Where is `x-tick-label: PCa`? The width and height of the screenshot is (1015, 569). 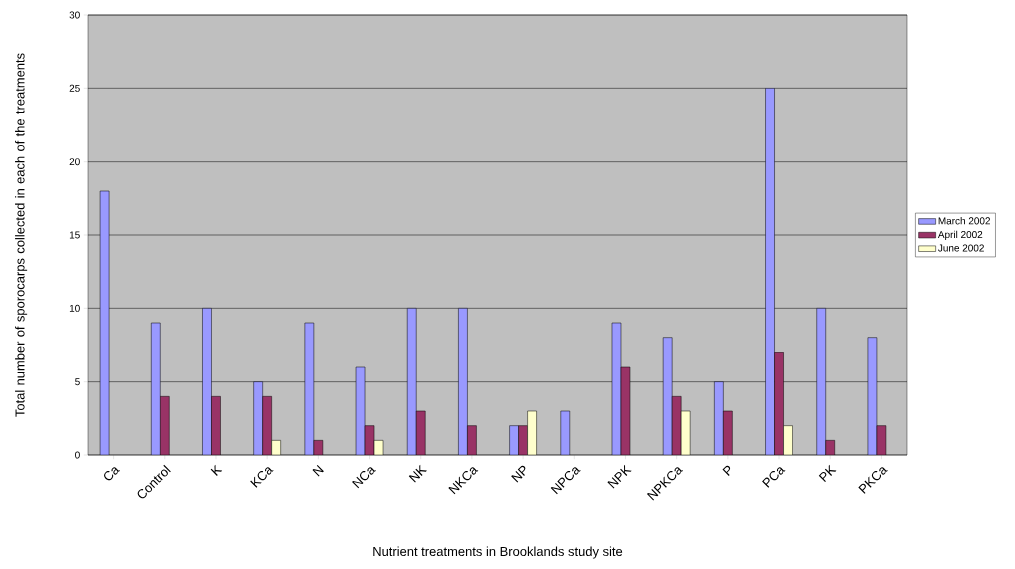 x-tick-label: PCa is located at coordinates (774, 477).